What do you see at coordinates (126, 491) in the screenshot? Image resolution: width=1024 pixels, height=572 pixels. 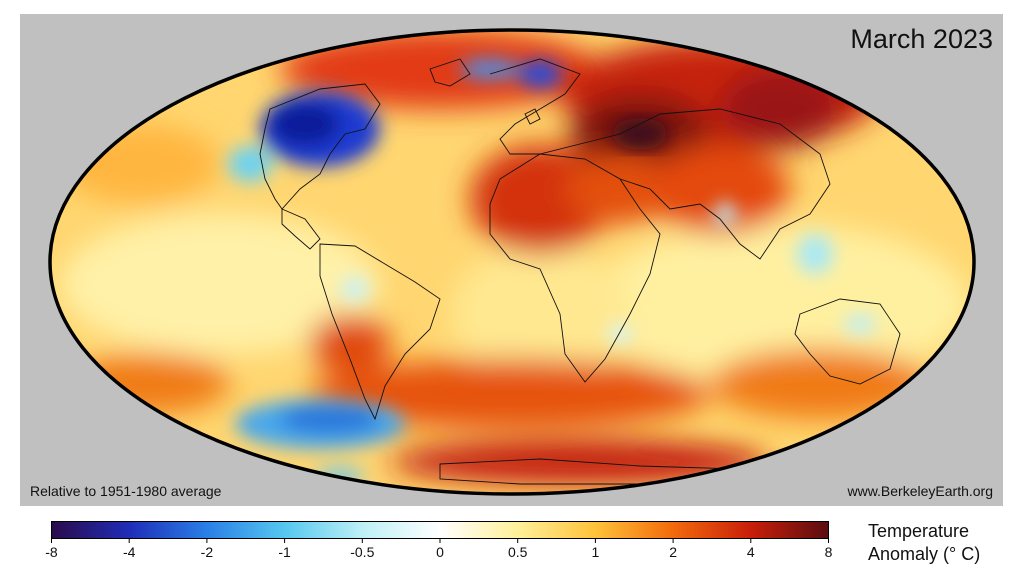 I see `baseline-caption: Relative to 1951-1980 average` at bounding box center [126, 491].